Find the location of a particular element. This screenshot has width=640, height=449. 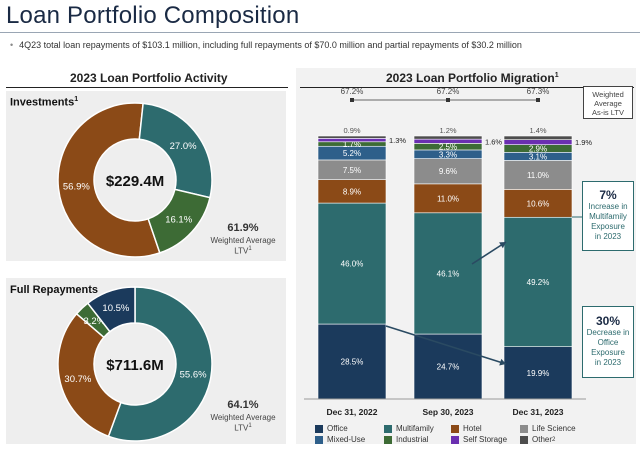

legend-swatch-hotel is located at coordinates (455, 429).